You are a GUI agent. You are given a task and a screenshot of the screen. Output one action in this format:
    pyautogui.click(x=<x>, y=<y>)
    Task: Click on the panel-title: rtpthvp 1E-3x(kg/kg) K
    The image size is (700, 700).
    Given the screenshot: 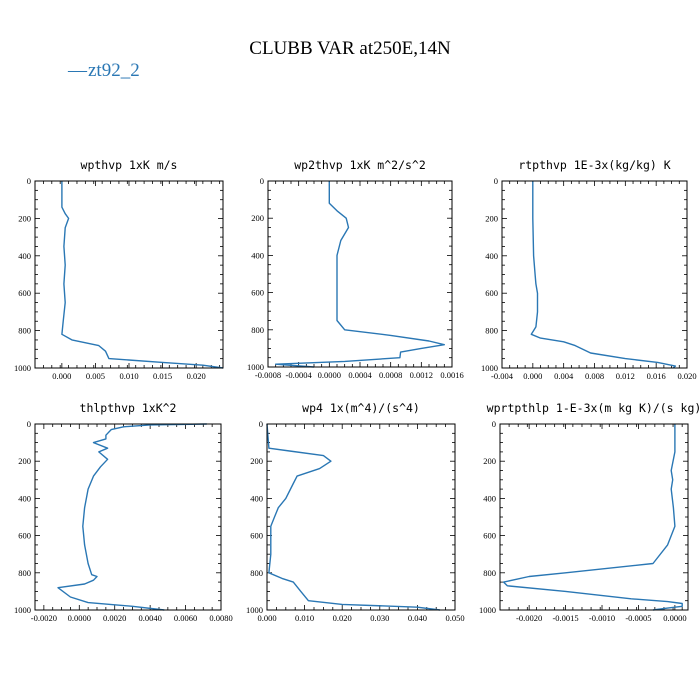 What is the action you would take?
    pyautogui.click(x=594, y=165)
    